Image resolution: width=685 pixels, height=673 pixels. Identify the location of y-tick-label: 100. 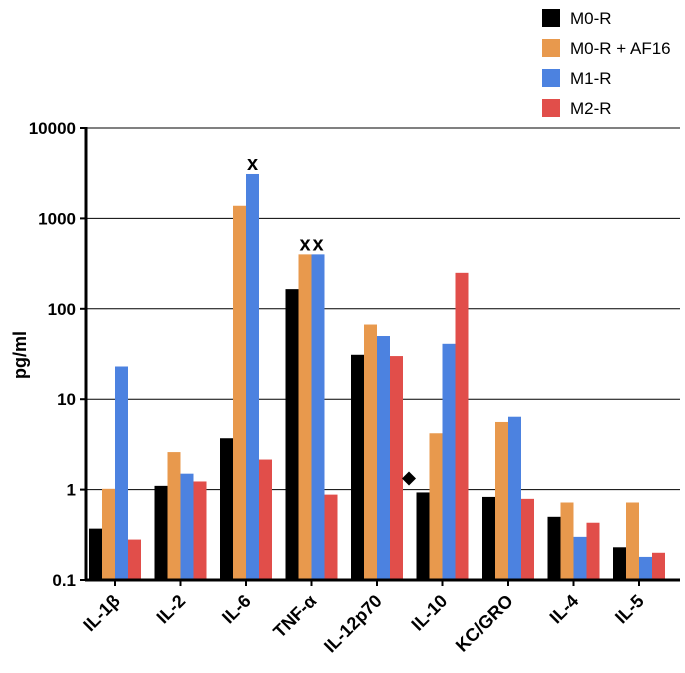
(62, 309).